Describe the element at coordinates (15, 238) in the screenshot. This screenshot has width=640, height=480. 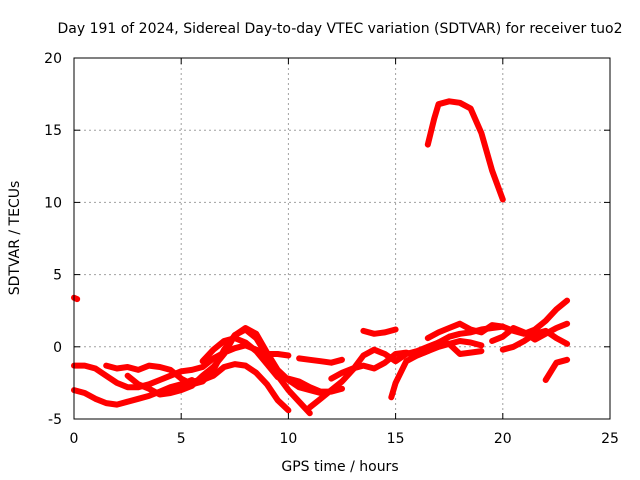
I see `y-axis-label: SDTVAR / TECUs` at that location.